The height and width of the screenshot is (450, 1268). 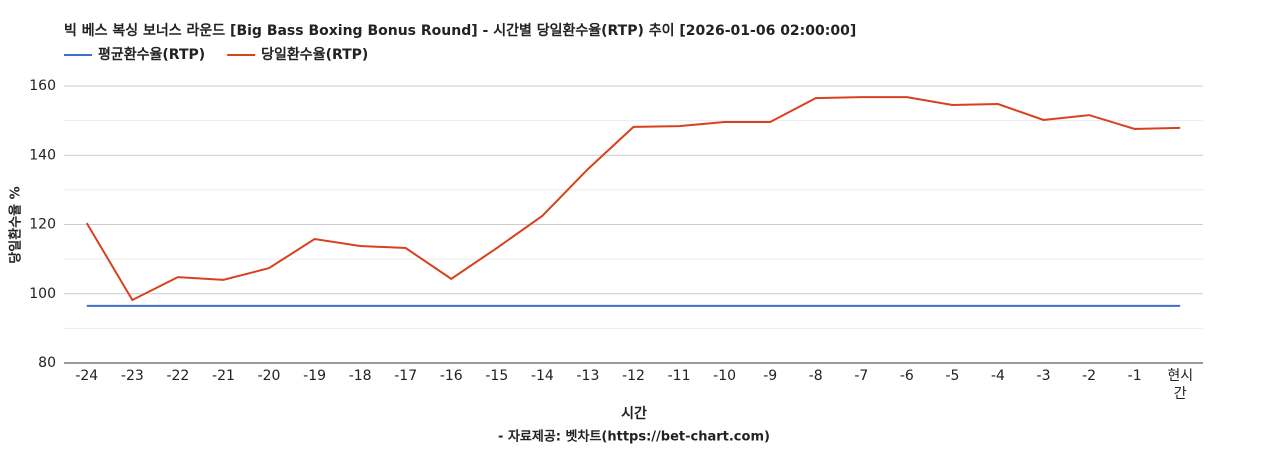 What do you see at coordinates (997, 376) in the screenshot?
I see `x-tick-label: -4` at bounding box center [997, 376].